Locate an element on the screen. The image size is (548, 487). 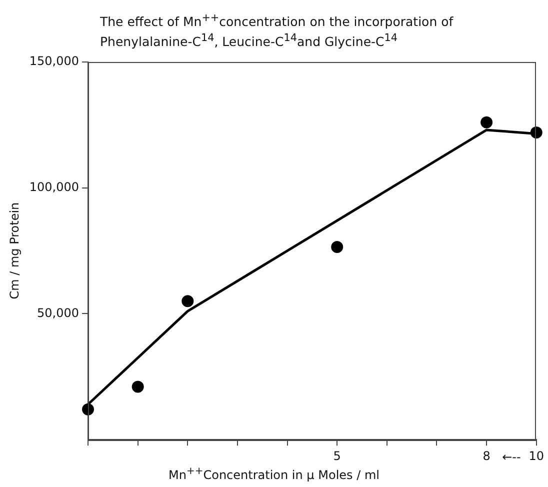
x-tick-label: 5 is located at coordinates (337, 455).